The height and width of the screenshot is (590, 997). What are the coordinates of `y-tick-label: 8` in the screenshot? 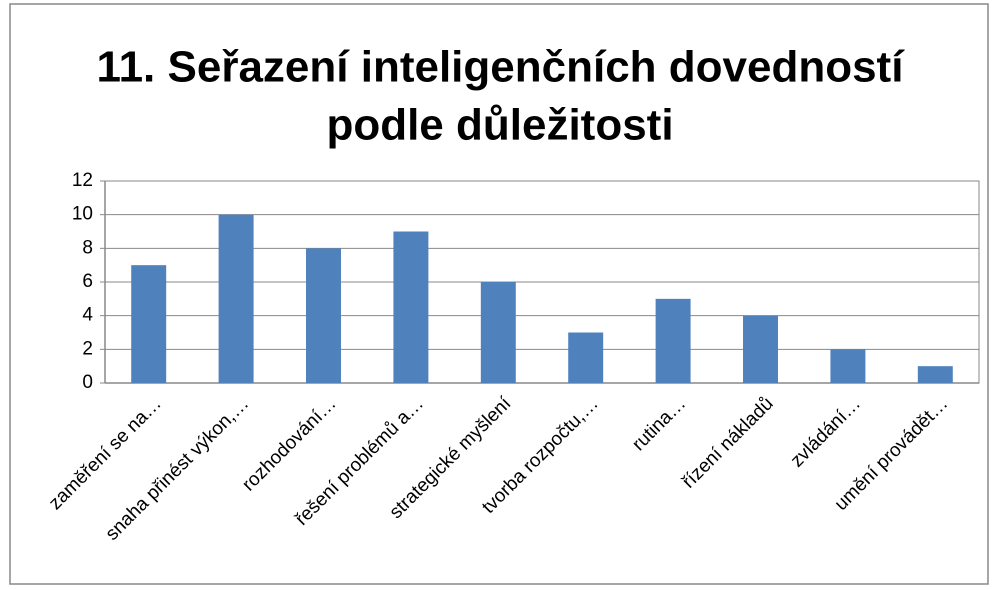 It's located at (87, 247).